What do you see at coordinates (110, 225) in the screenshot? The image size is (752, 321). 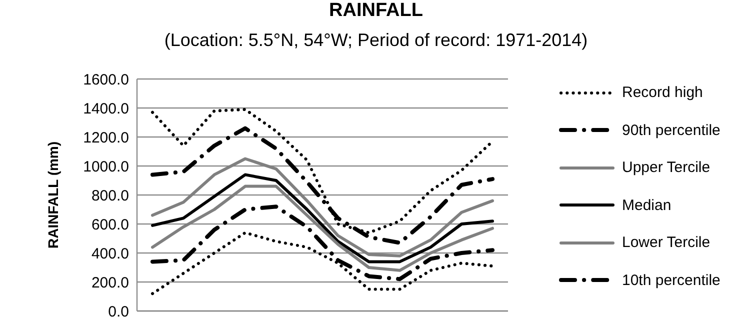 I see `y-tick-label: 600.0` at bounding box center [110, 225].